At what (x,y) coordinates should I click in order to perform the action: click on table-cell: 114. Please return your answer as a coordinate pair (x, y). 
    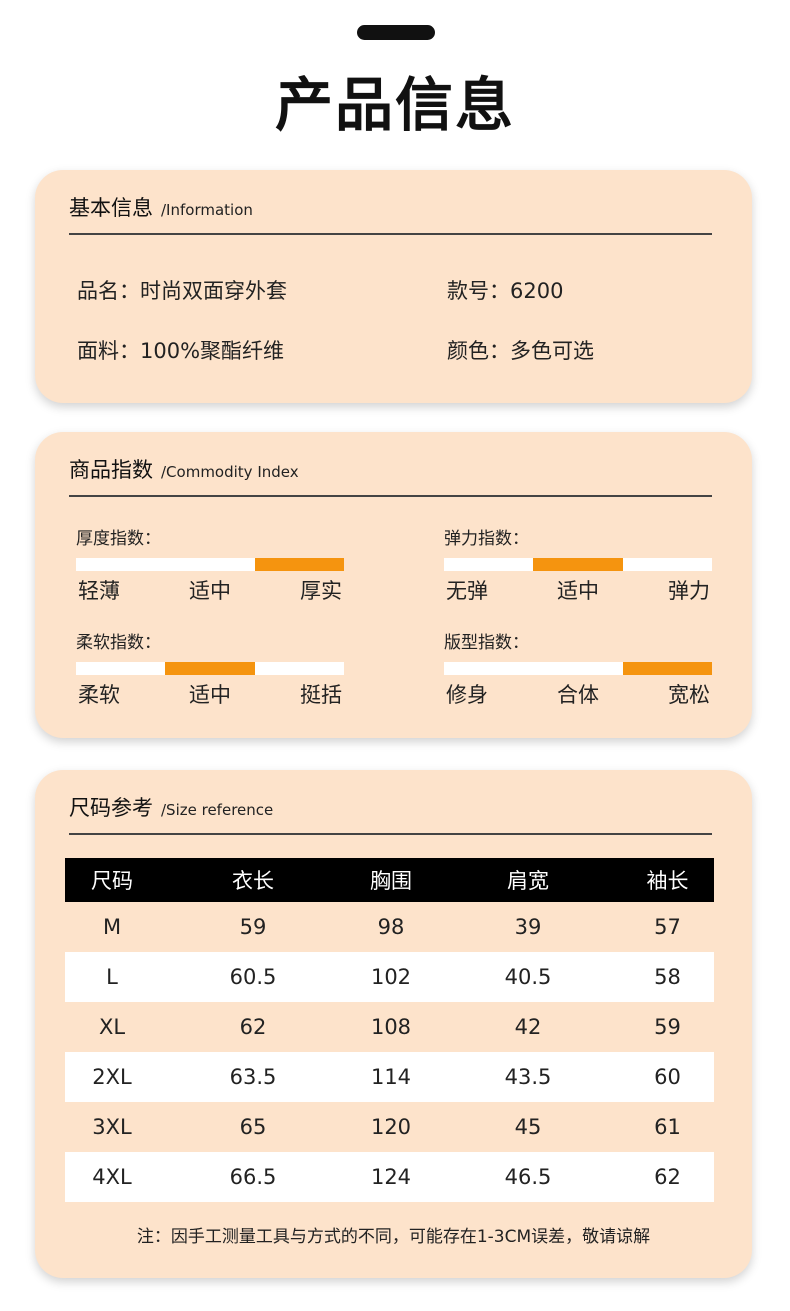
    Looking at the image, I should click on (391, 1077).